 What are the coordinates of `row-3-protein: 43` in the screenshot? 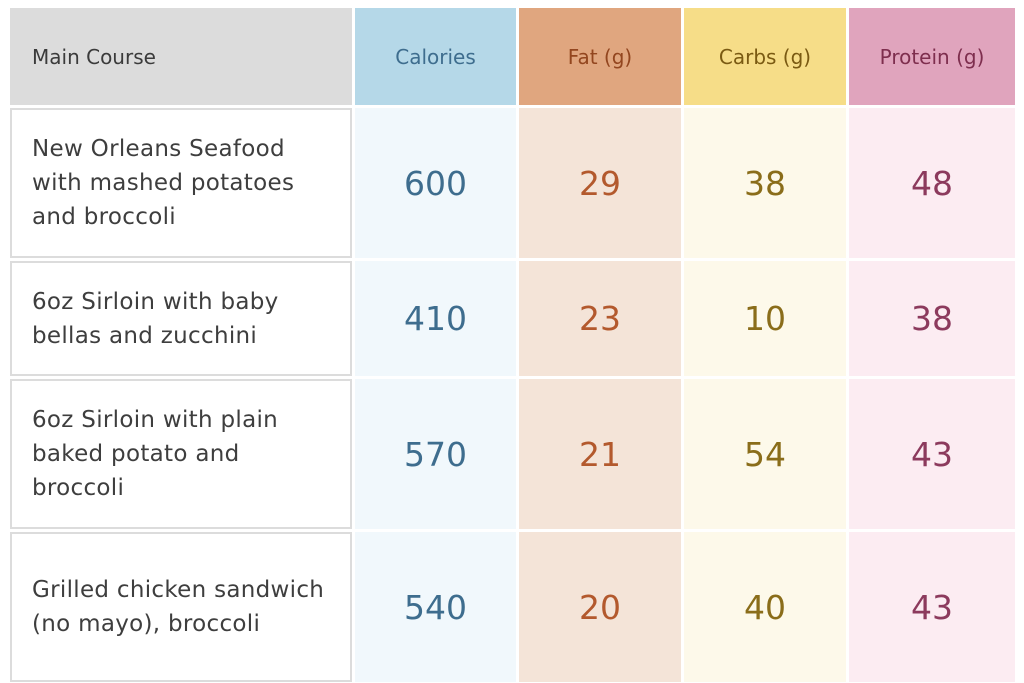 It's located at (932, 454).